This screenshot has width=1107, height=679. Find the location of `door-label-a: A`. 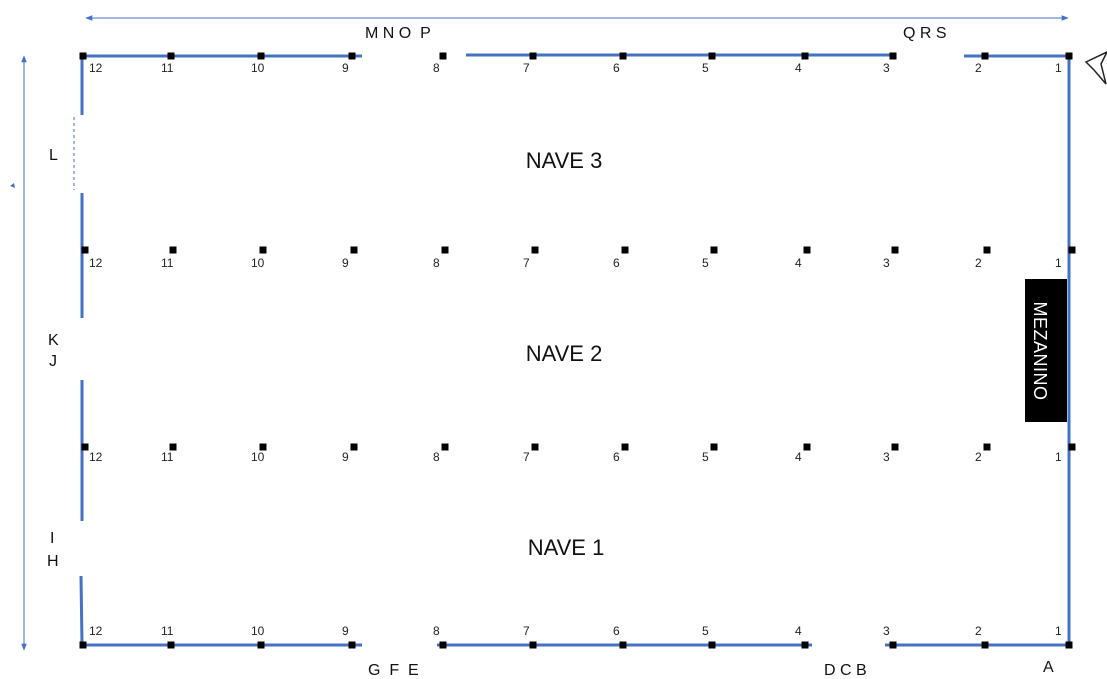

door-label-a: A is located at coordinates (1048, 667).